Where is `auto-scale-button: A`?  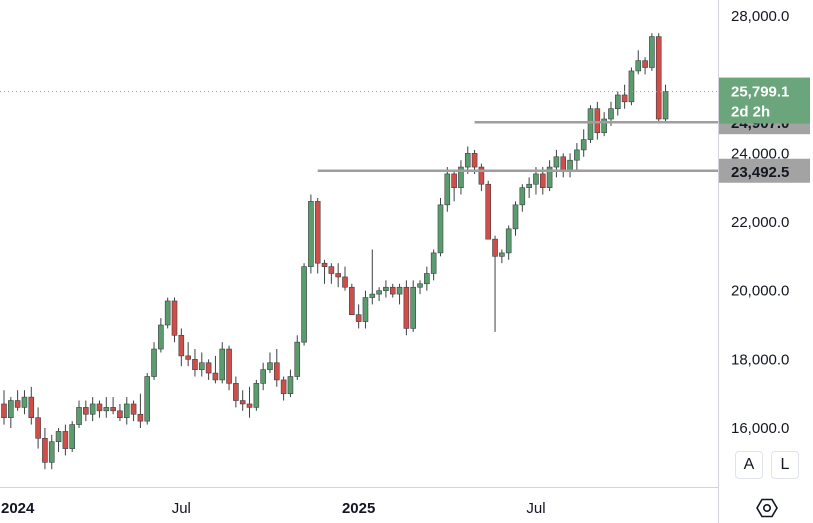
auto-scale-button: A is located at coordinates (749, 465).